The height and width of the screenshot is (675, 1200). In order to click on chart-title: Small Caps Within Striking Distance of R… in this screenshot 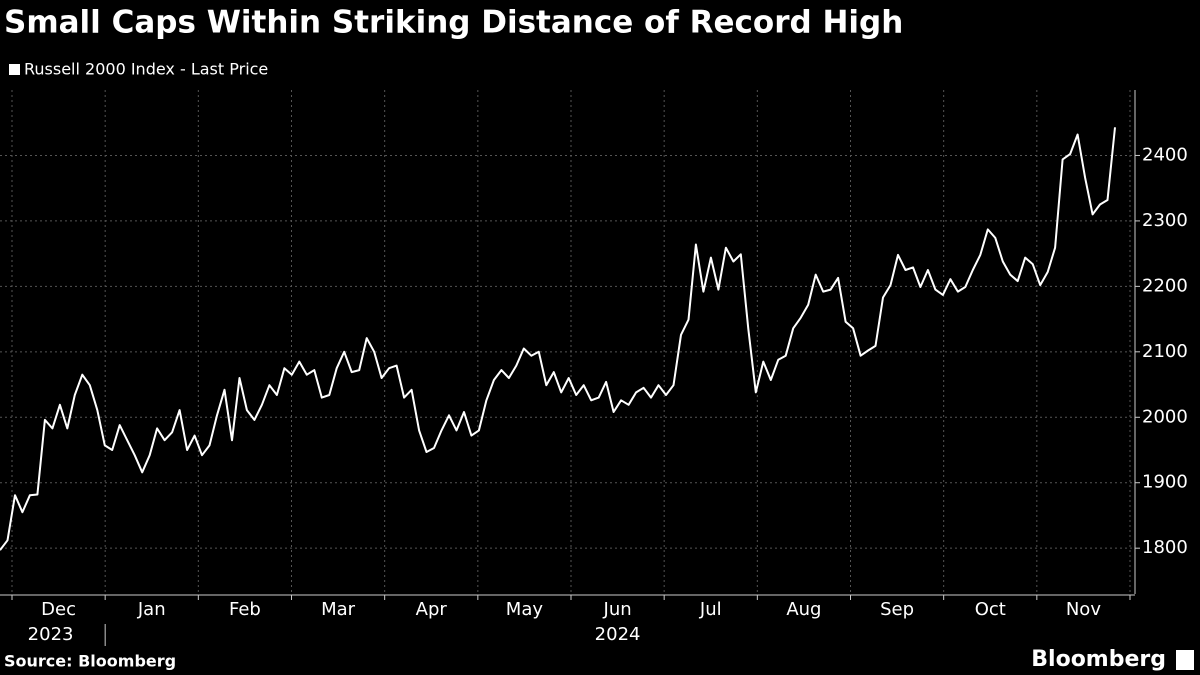, I will do `click(453, 23)`.